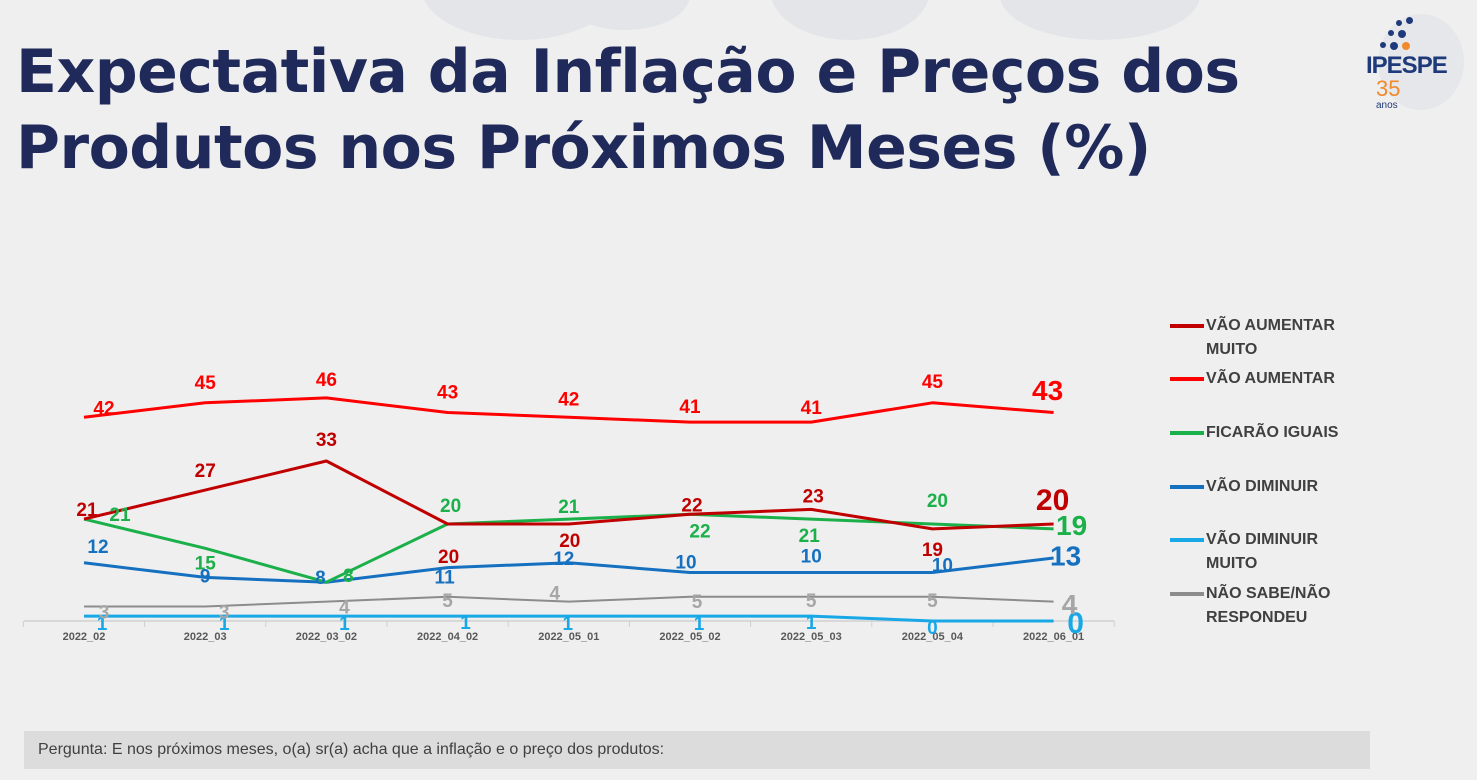 The width and height of the screenshot is (1477, 780). Describe the element at coordinates (1065, 555) in the screenshot. I see `data-label-diminuir: 13` at that location.